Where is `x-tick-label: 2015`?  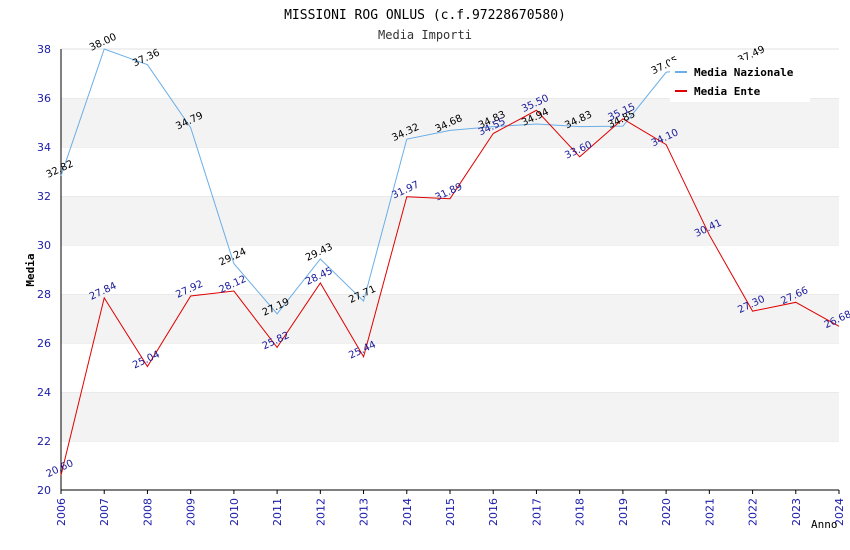 x-tick-label: 2015 is located at coordinates (450, 512).